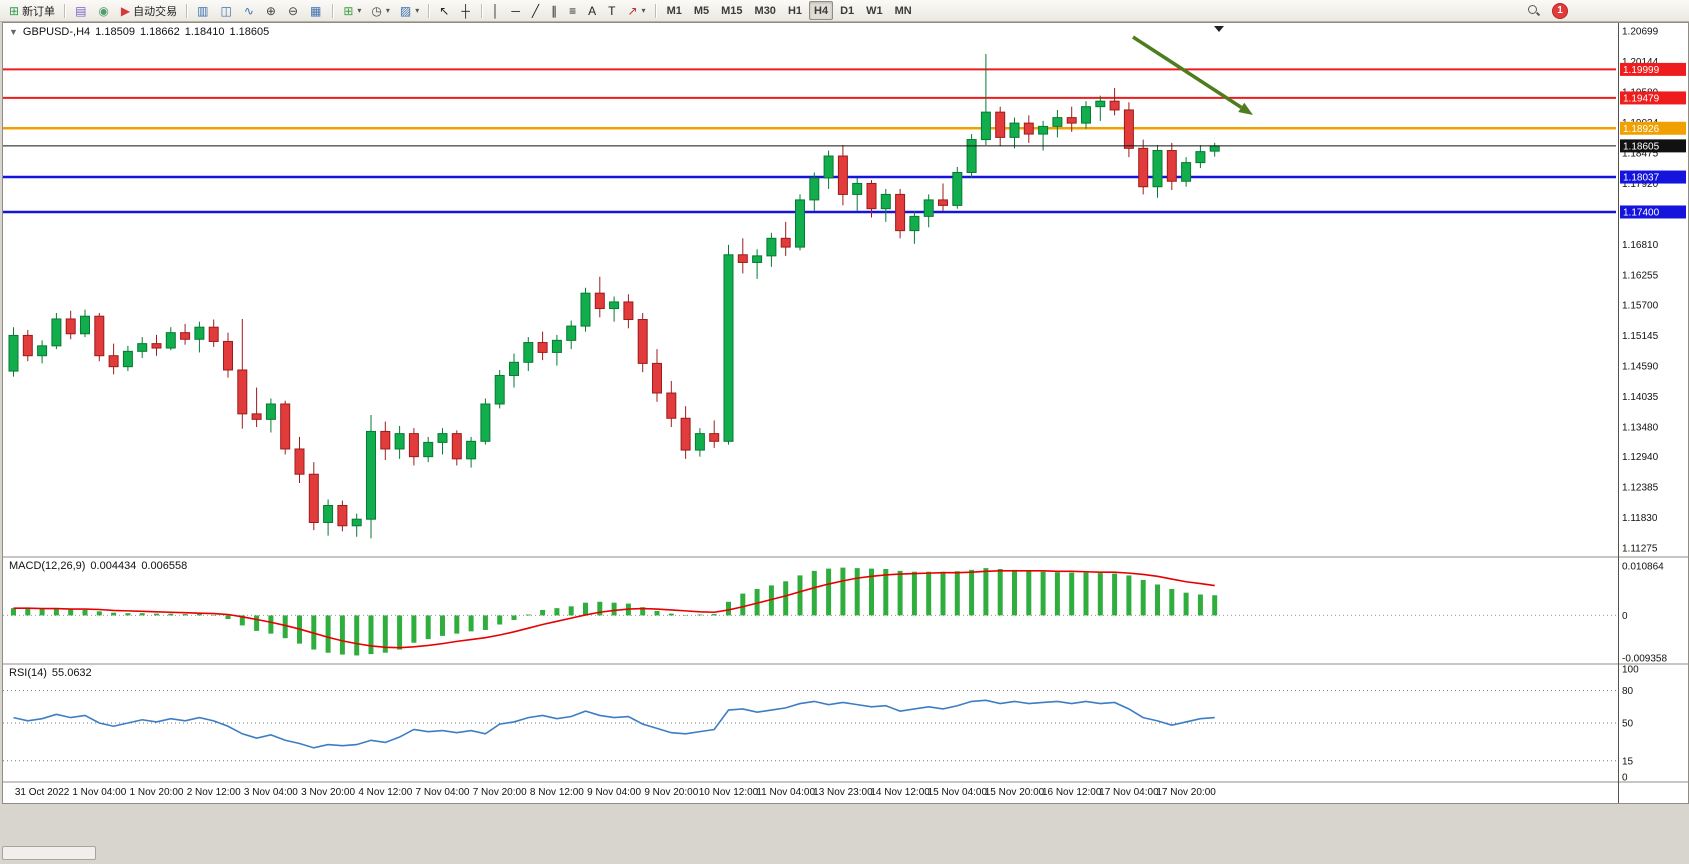  Describe the element at coordinates (794, 10) in the screenshot. I see `timeframe-button-h1: H1` at that location.